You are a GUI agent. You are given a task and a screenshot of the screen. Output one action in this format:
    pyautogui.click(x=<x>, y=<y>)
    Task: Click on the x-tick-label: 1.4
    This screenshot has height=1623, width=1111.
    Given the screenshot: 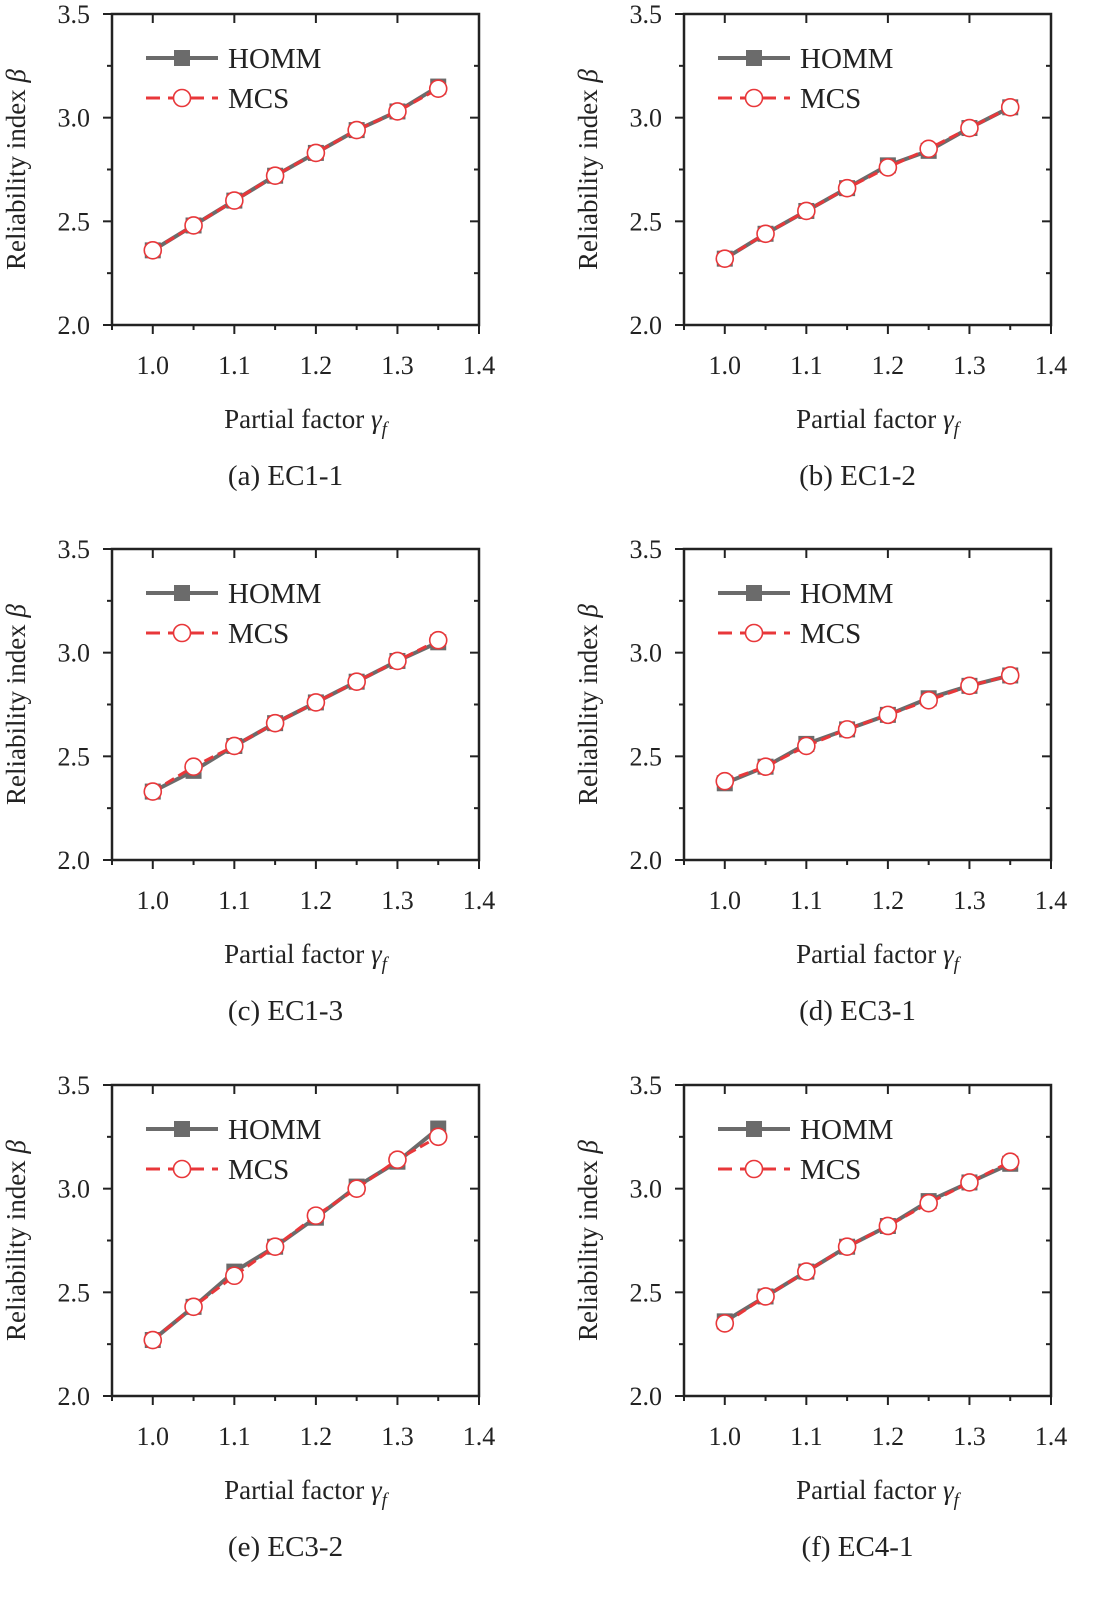 What is the action you would take?
    pyautogui.click(x=479, y=900)
    